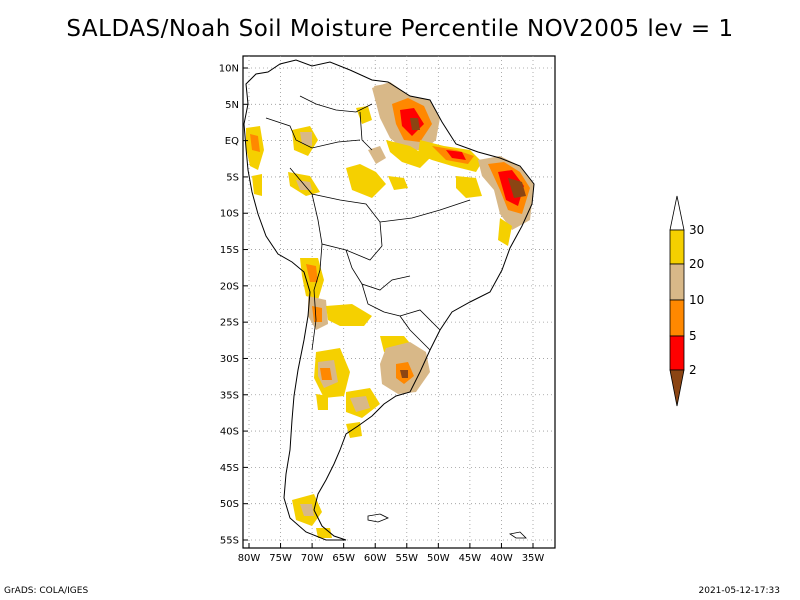  I want to click on lat-tick-label: 10N, so click(229, 69).